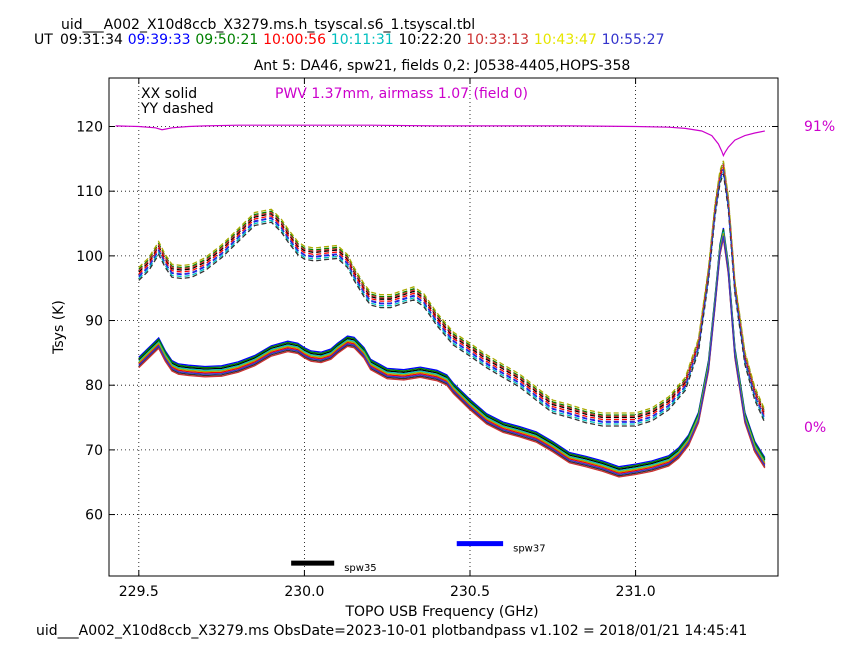  What do you see at coordinates (89, 192) in the screenshot?
I see `y-tick-label-5: 110` at bounding box center [89, 192].